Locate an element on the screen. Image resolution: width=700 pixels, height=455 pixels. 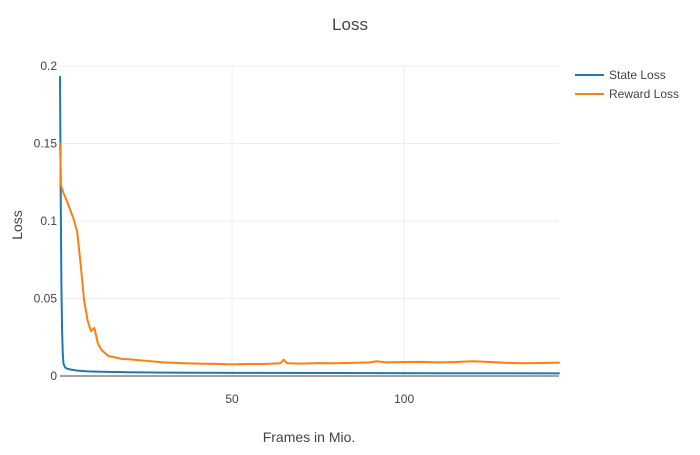
x-axis-label: Frames in Mio. is located at coordinates (309, 437).